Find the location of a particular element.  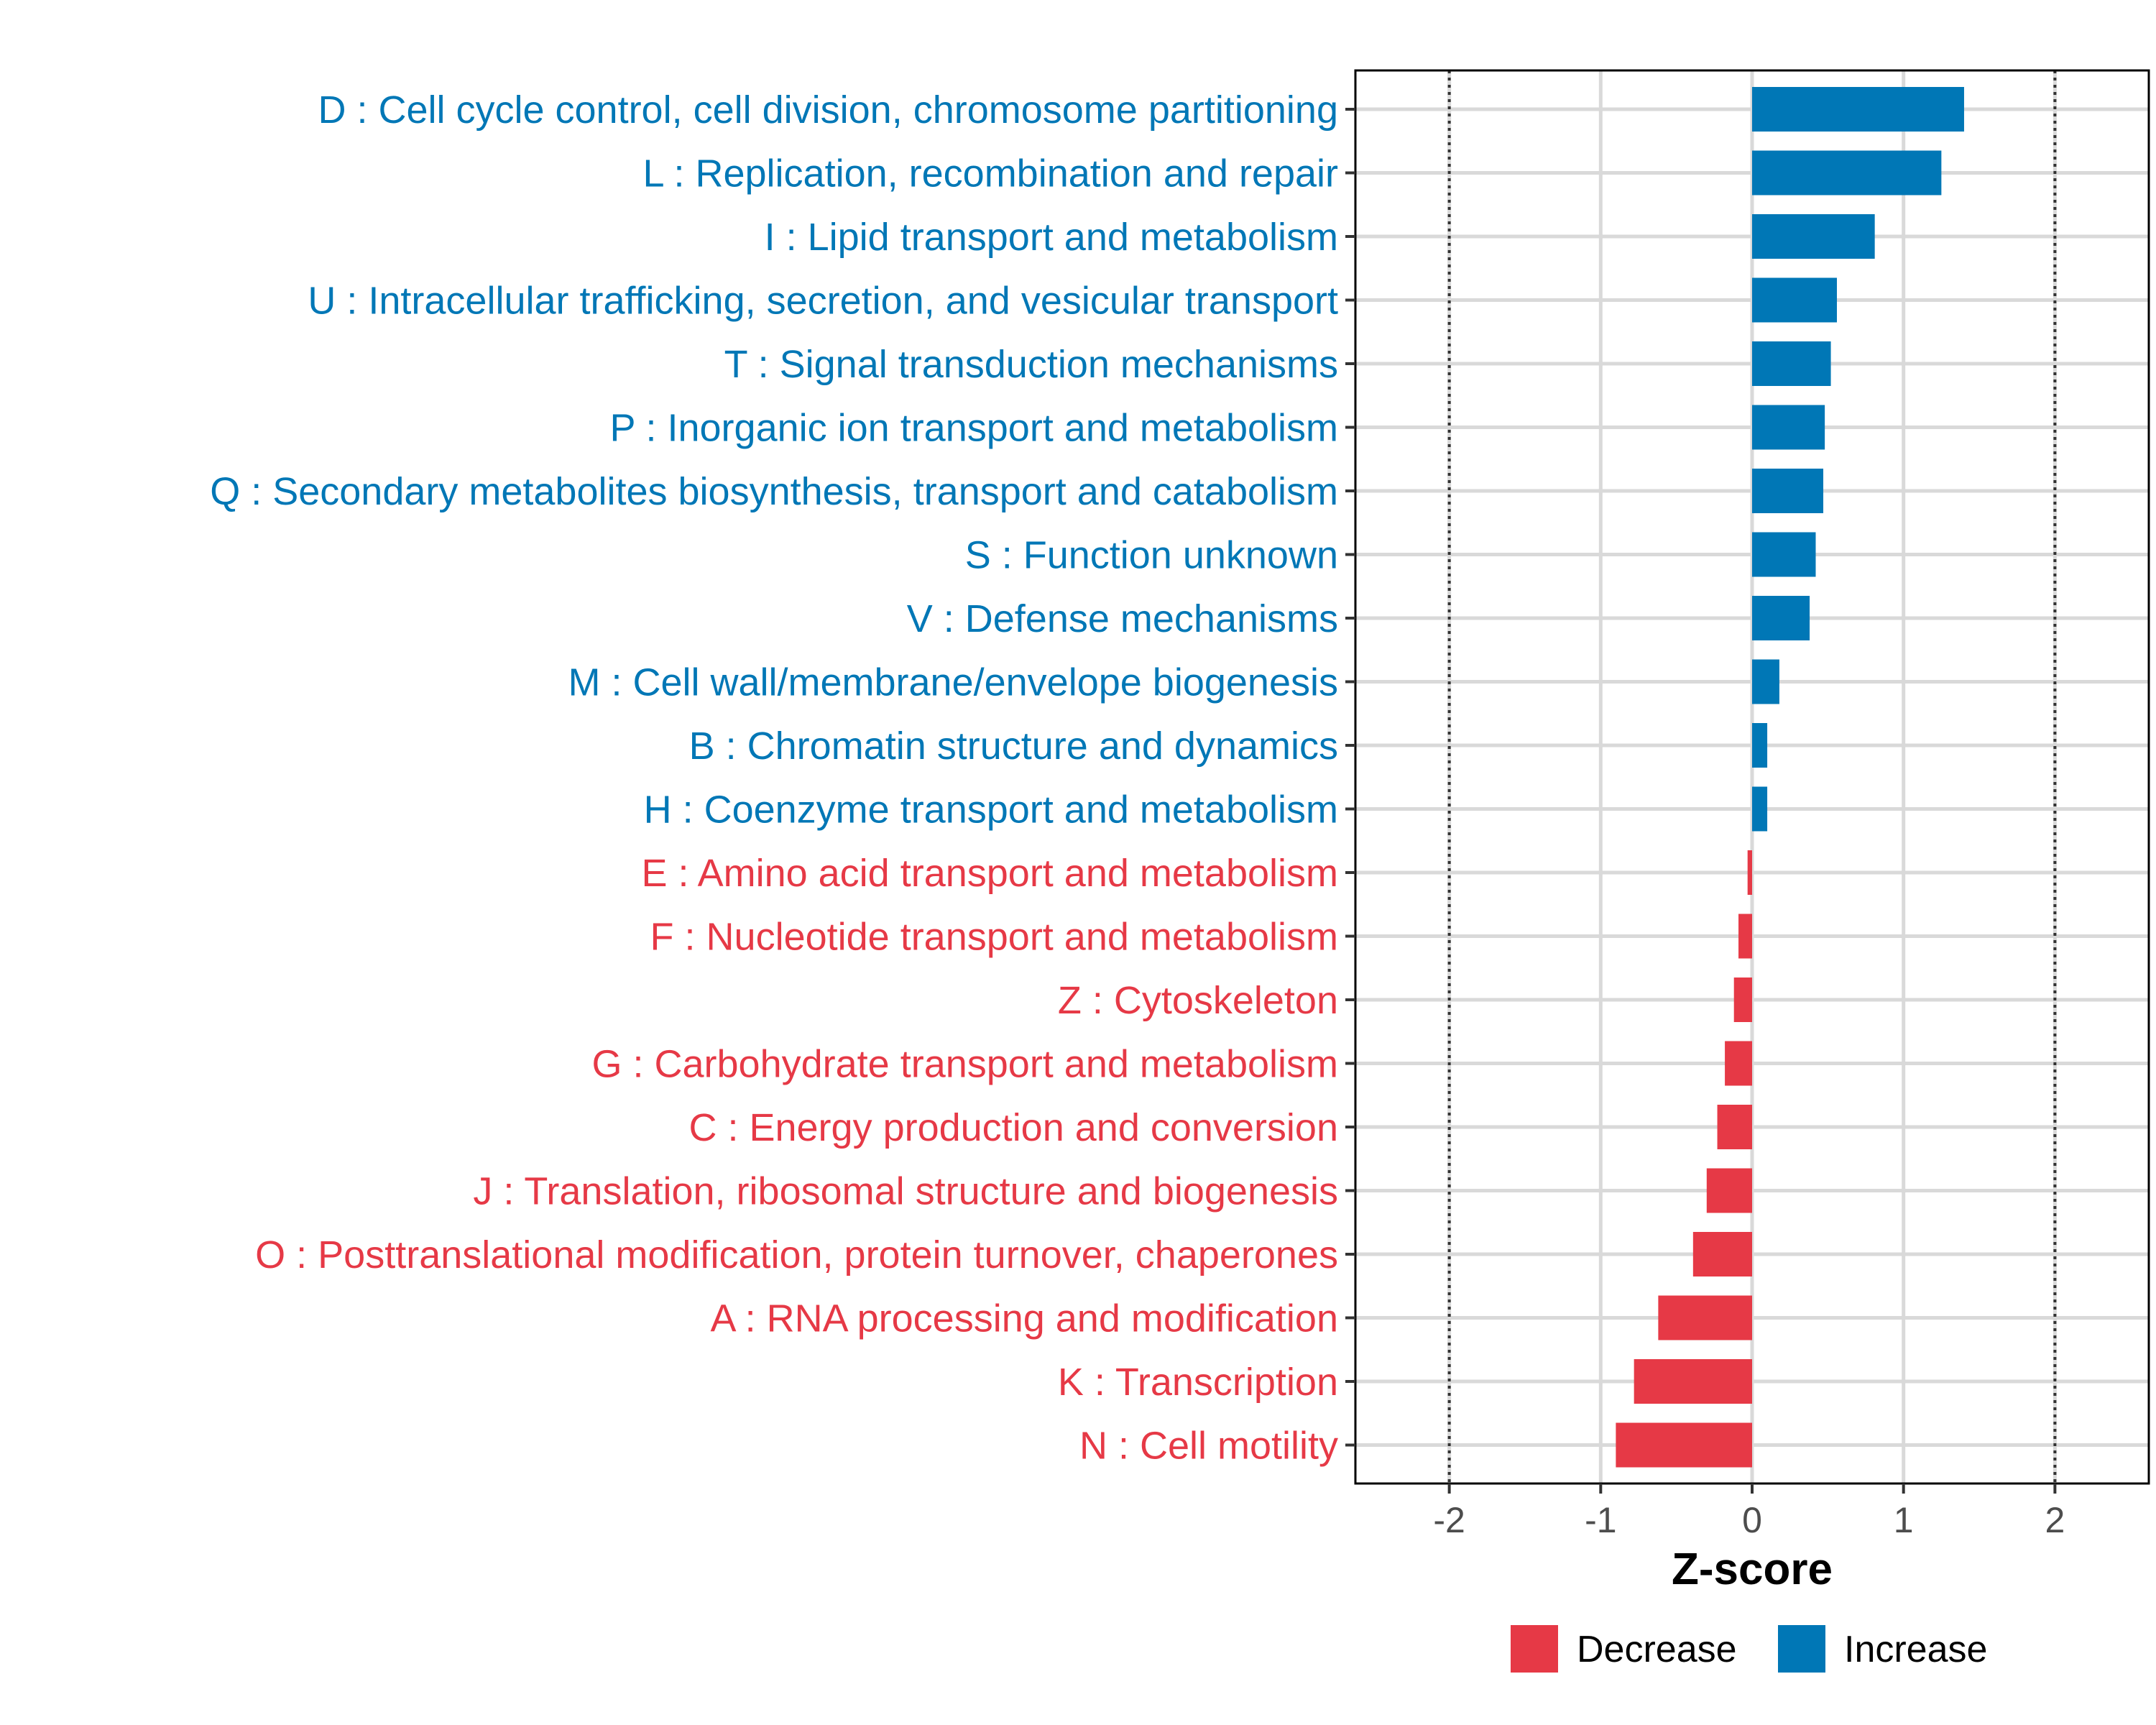

category-label: Z : Cytoskeleton is located at coordinates (1198, 1000).